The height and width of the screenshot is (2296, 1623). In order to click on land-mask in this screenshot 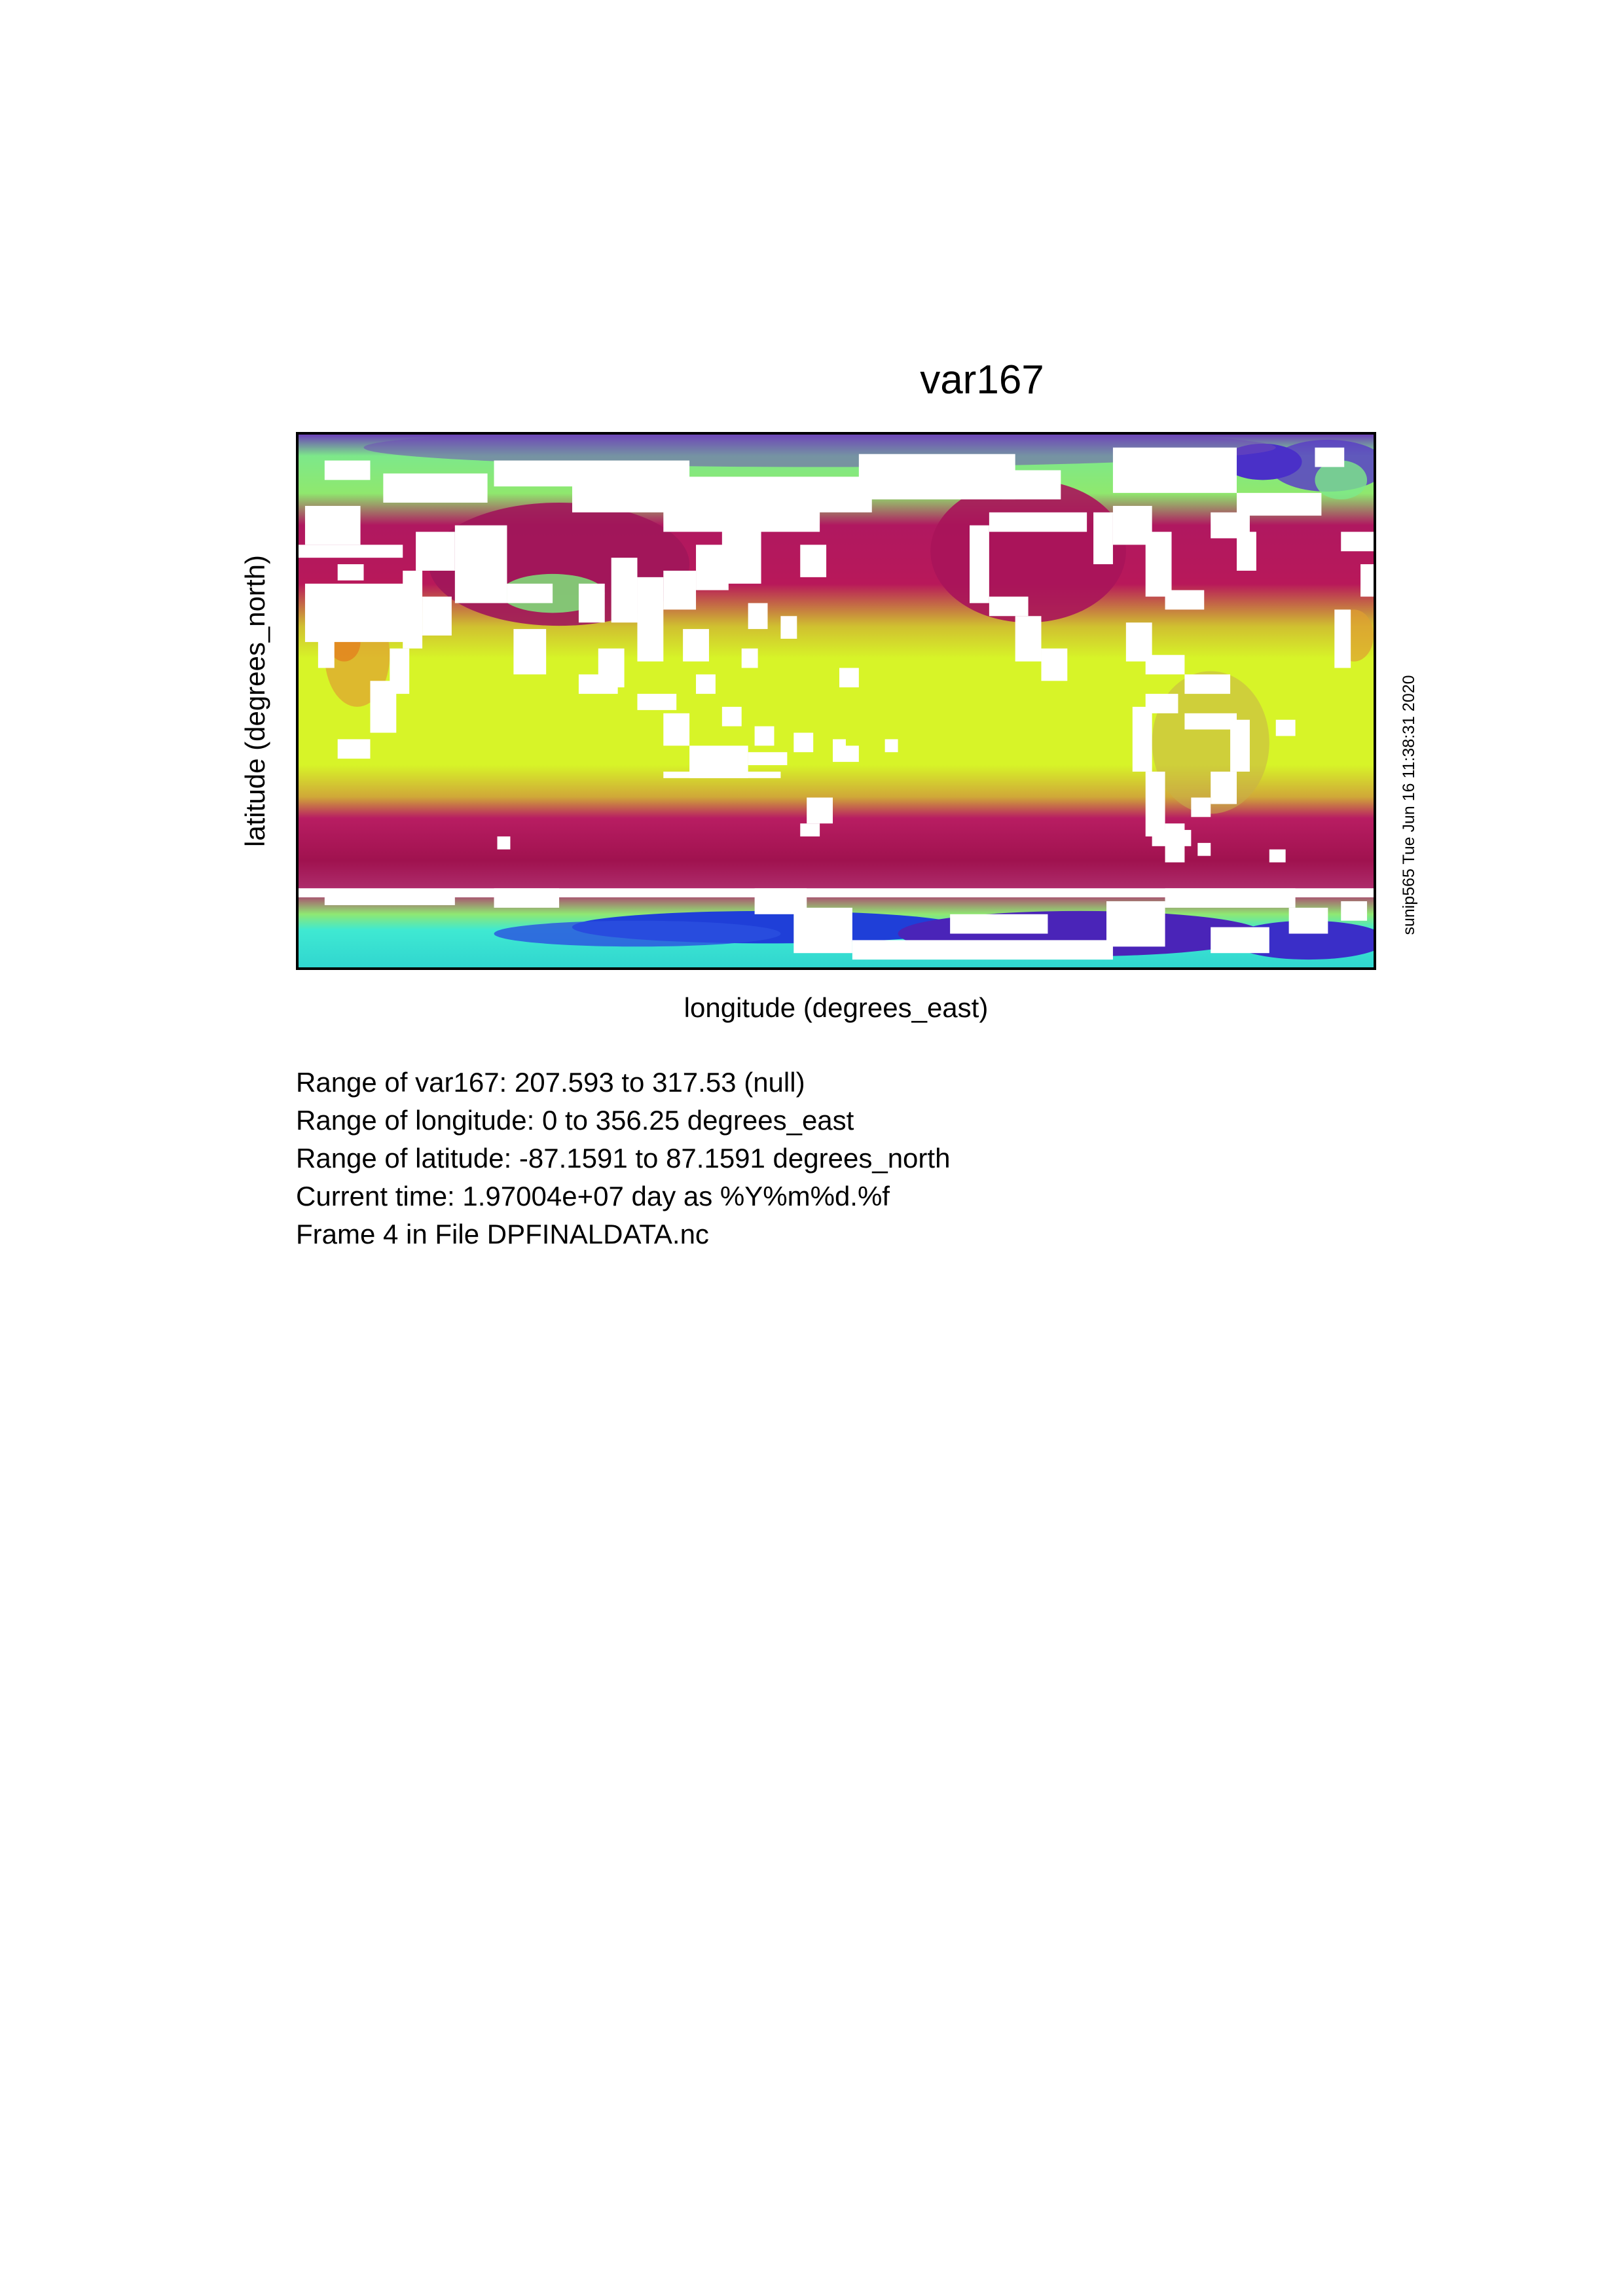, I will do `click(836, 703)`.